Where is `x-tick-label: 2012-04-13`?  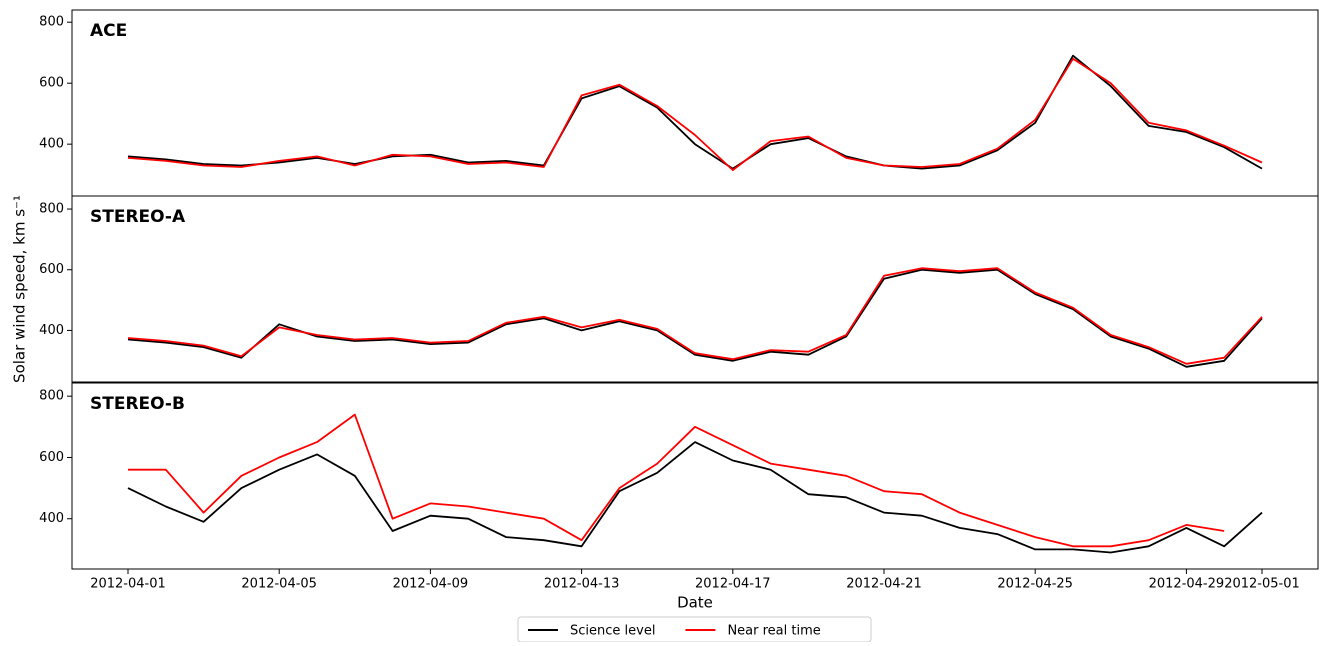 x-tick-label: 2012-04-13 is located at coordinates (582, 584).